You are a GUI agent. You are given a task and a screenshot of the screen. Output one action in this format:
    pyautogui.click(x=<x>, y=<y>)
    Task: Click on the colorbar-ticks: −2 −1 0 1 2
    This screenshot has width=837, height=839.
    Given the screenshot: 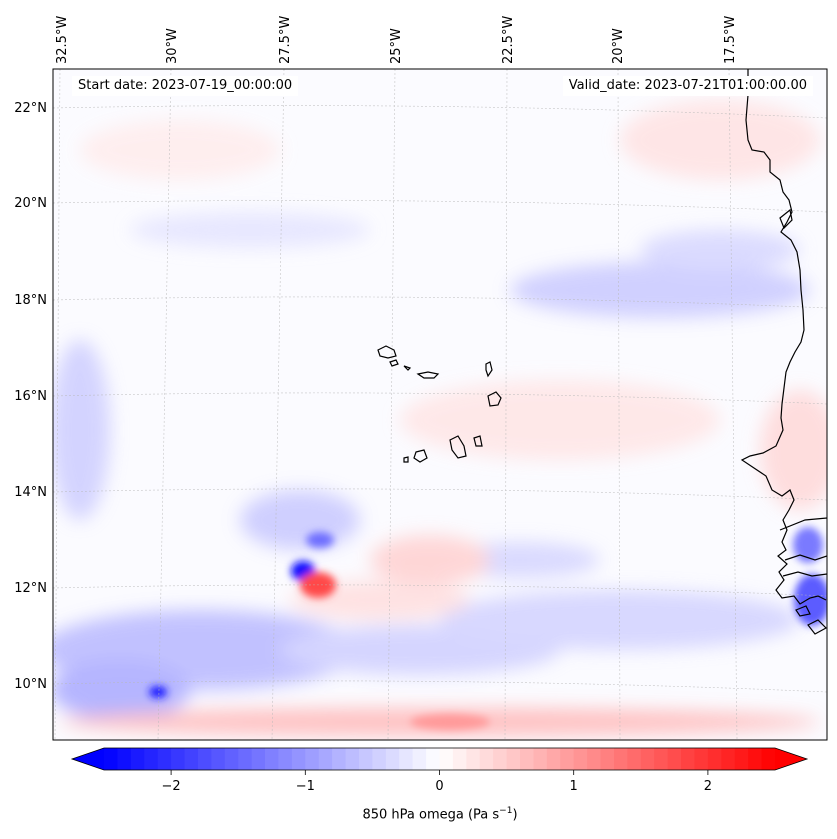 What is the action you would take?
    pyautogui.click(x=437, y=782)
    